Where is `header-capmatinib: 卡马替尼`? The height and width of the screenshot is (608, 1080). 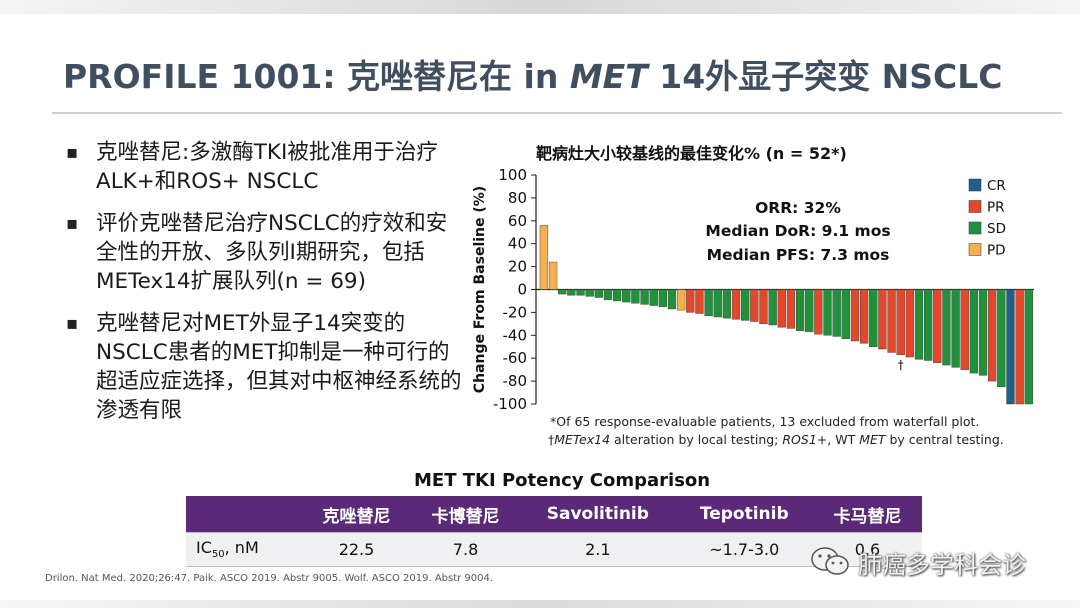
header-capmatinib: 卡马替尼 is located at coordinates (867, 514).